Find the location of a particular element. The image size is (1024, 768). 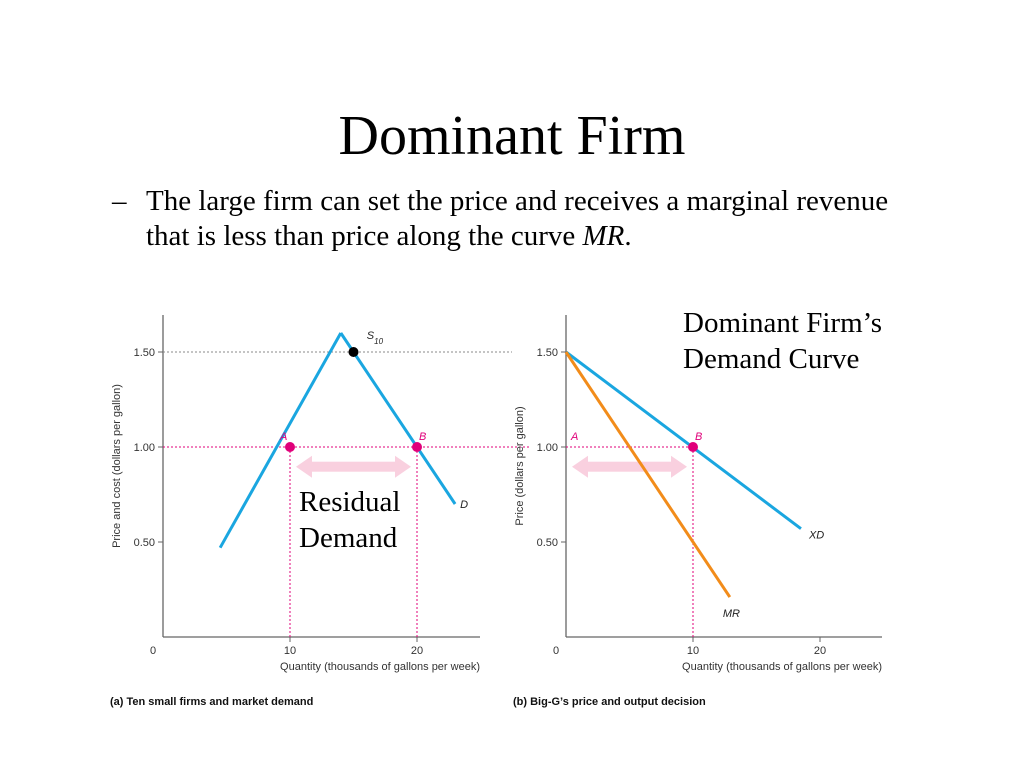

panel-b-residual-arrow-left-head is located at coordinates (580, 466).